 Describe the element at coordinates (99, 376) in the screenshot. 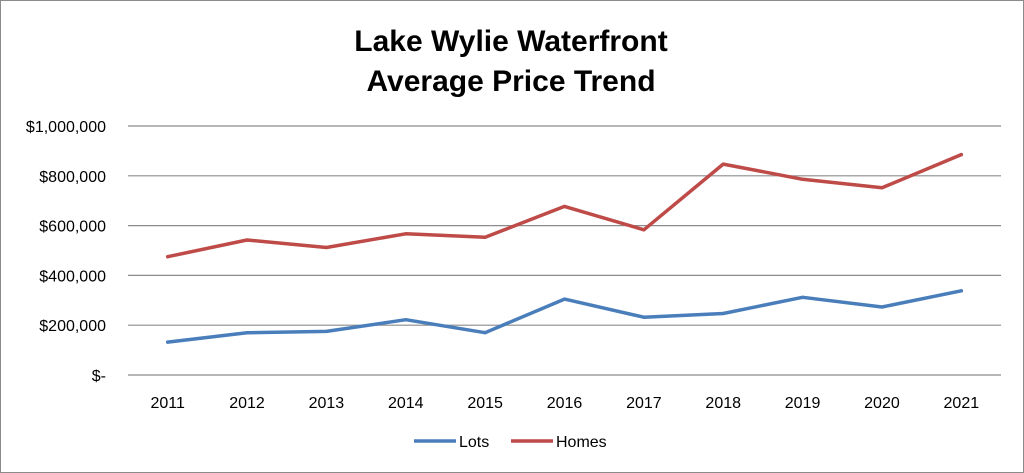

I see `y-tick-label: $-` at that location.